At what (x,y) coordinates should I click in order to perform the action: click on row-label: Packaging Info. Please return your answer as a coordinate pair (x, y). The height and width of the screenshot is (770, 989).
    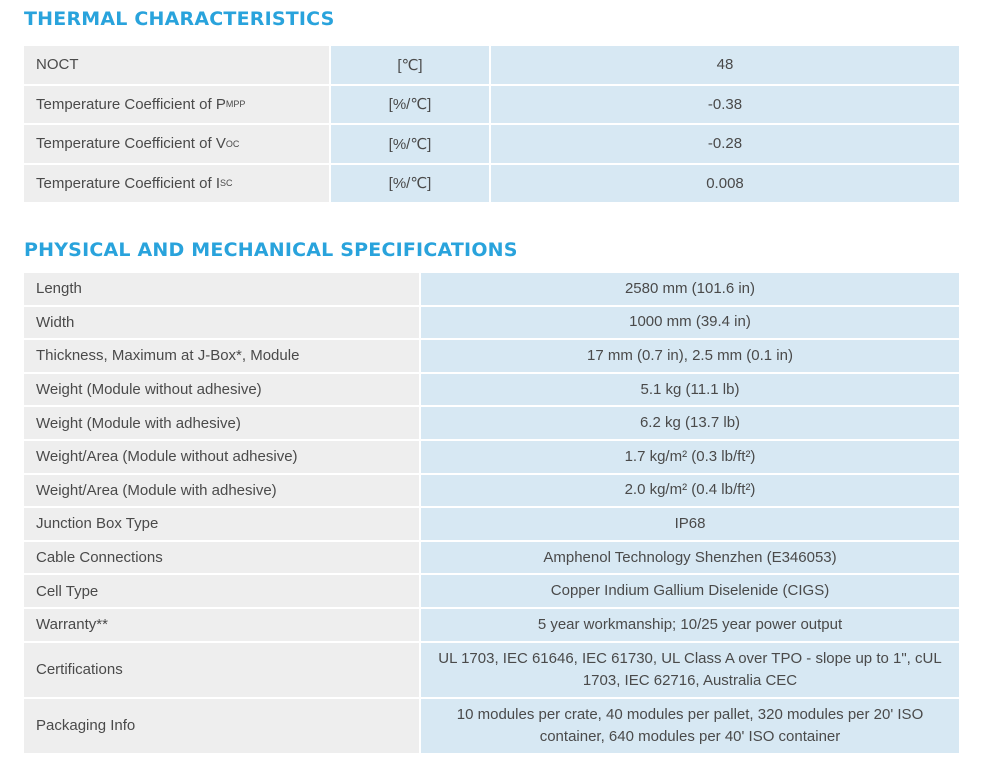
    Looking at the image, I should click on (221, 725).